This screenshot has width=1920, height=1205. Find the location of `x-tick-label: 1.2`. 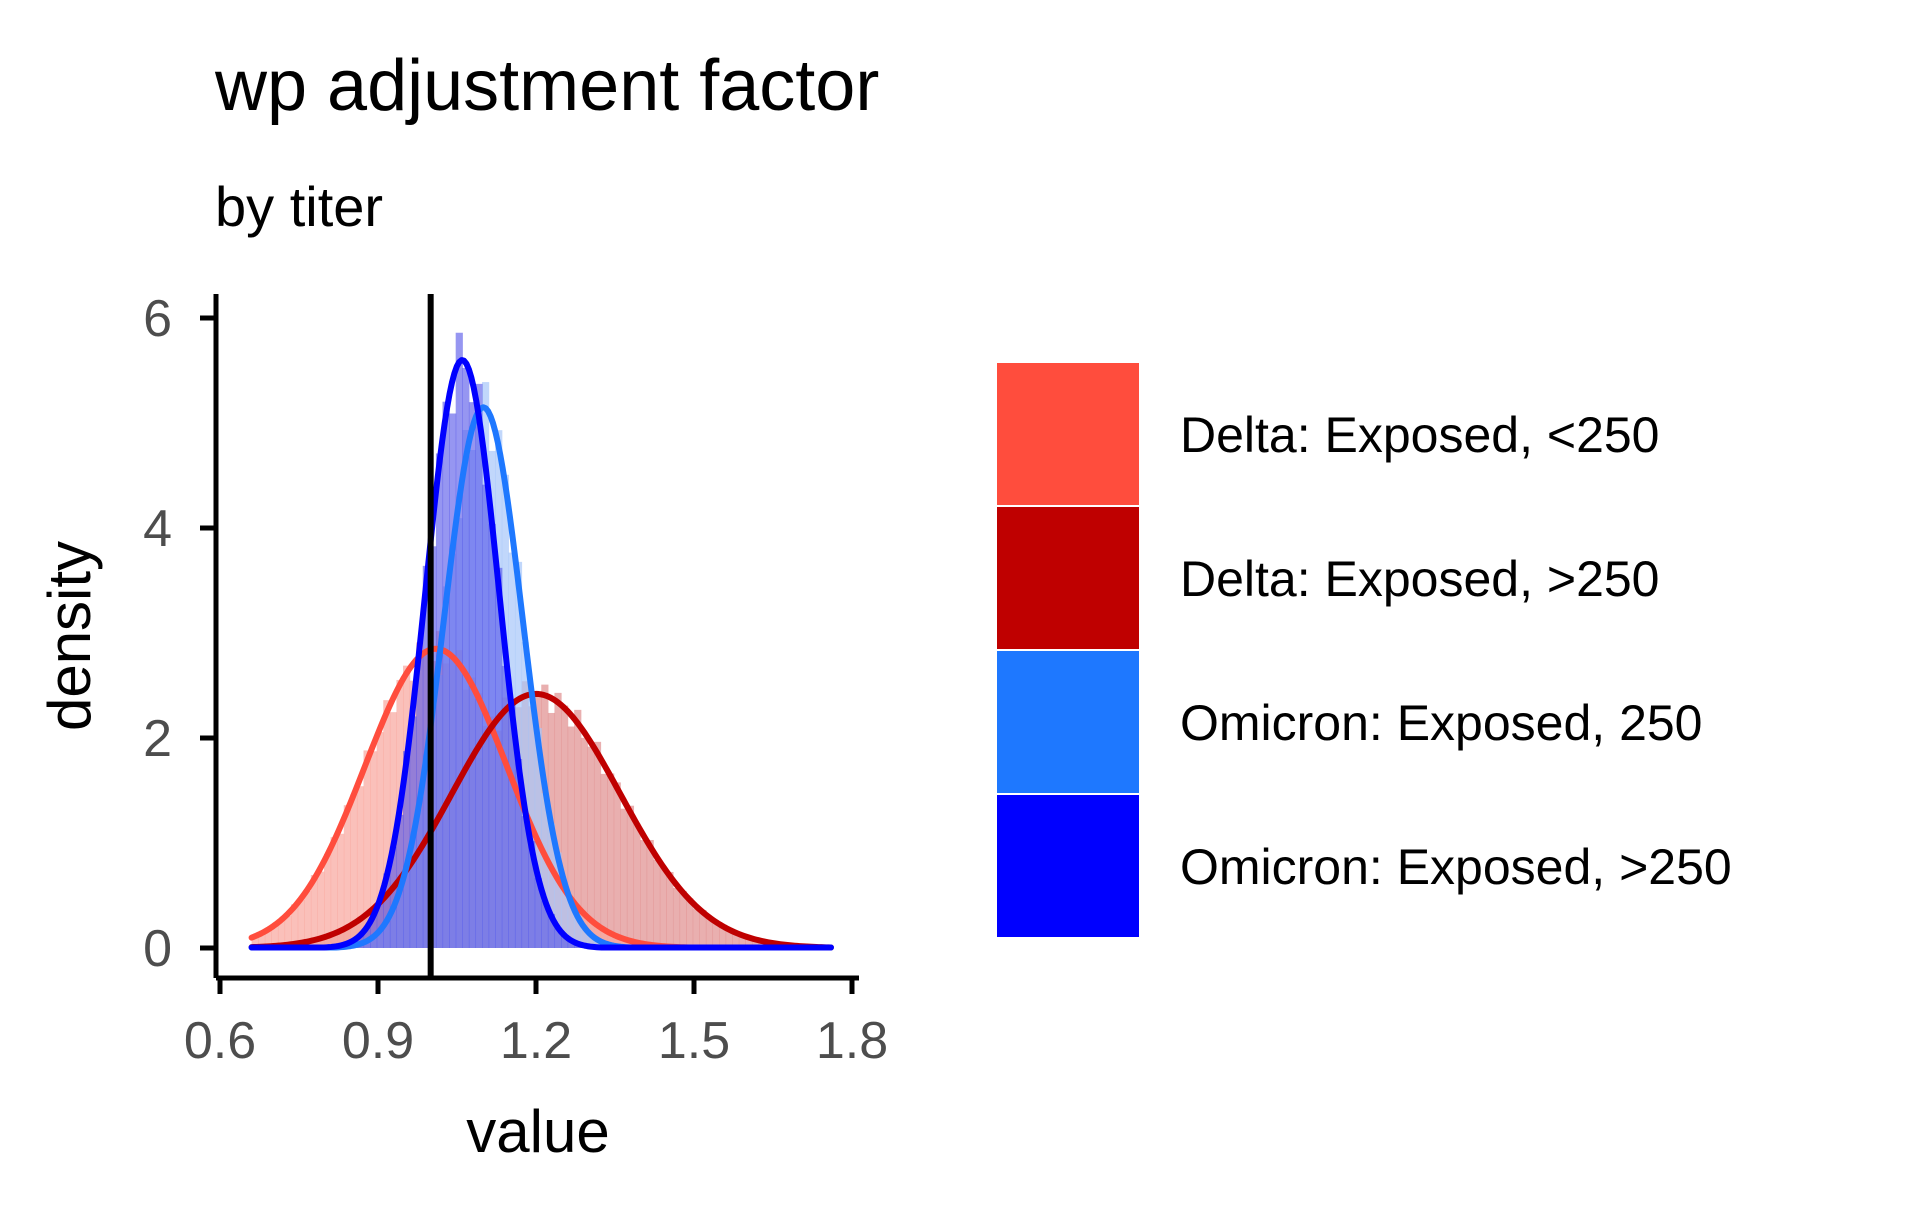

x-tick-label: 1.2 is located at coordinates (536, 1041).